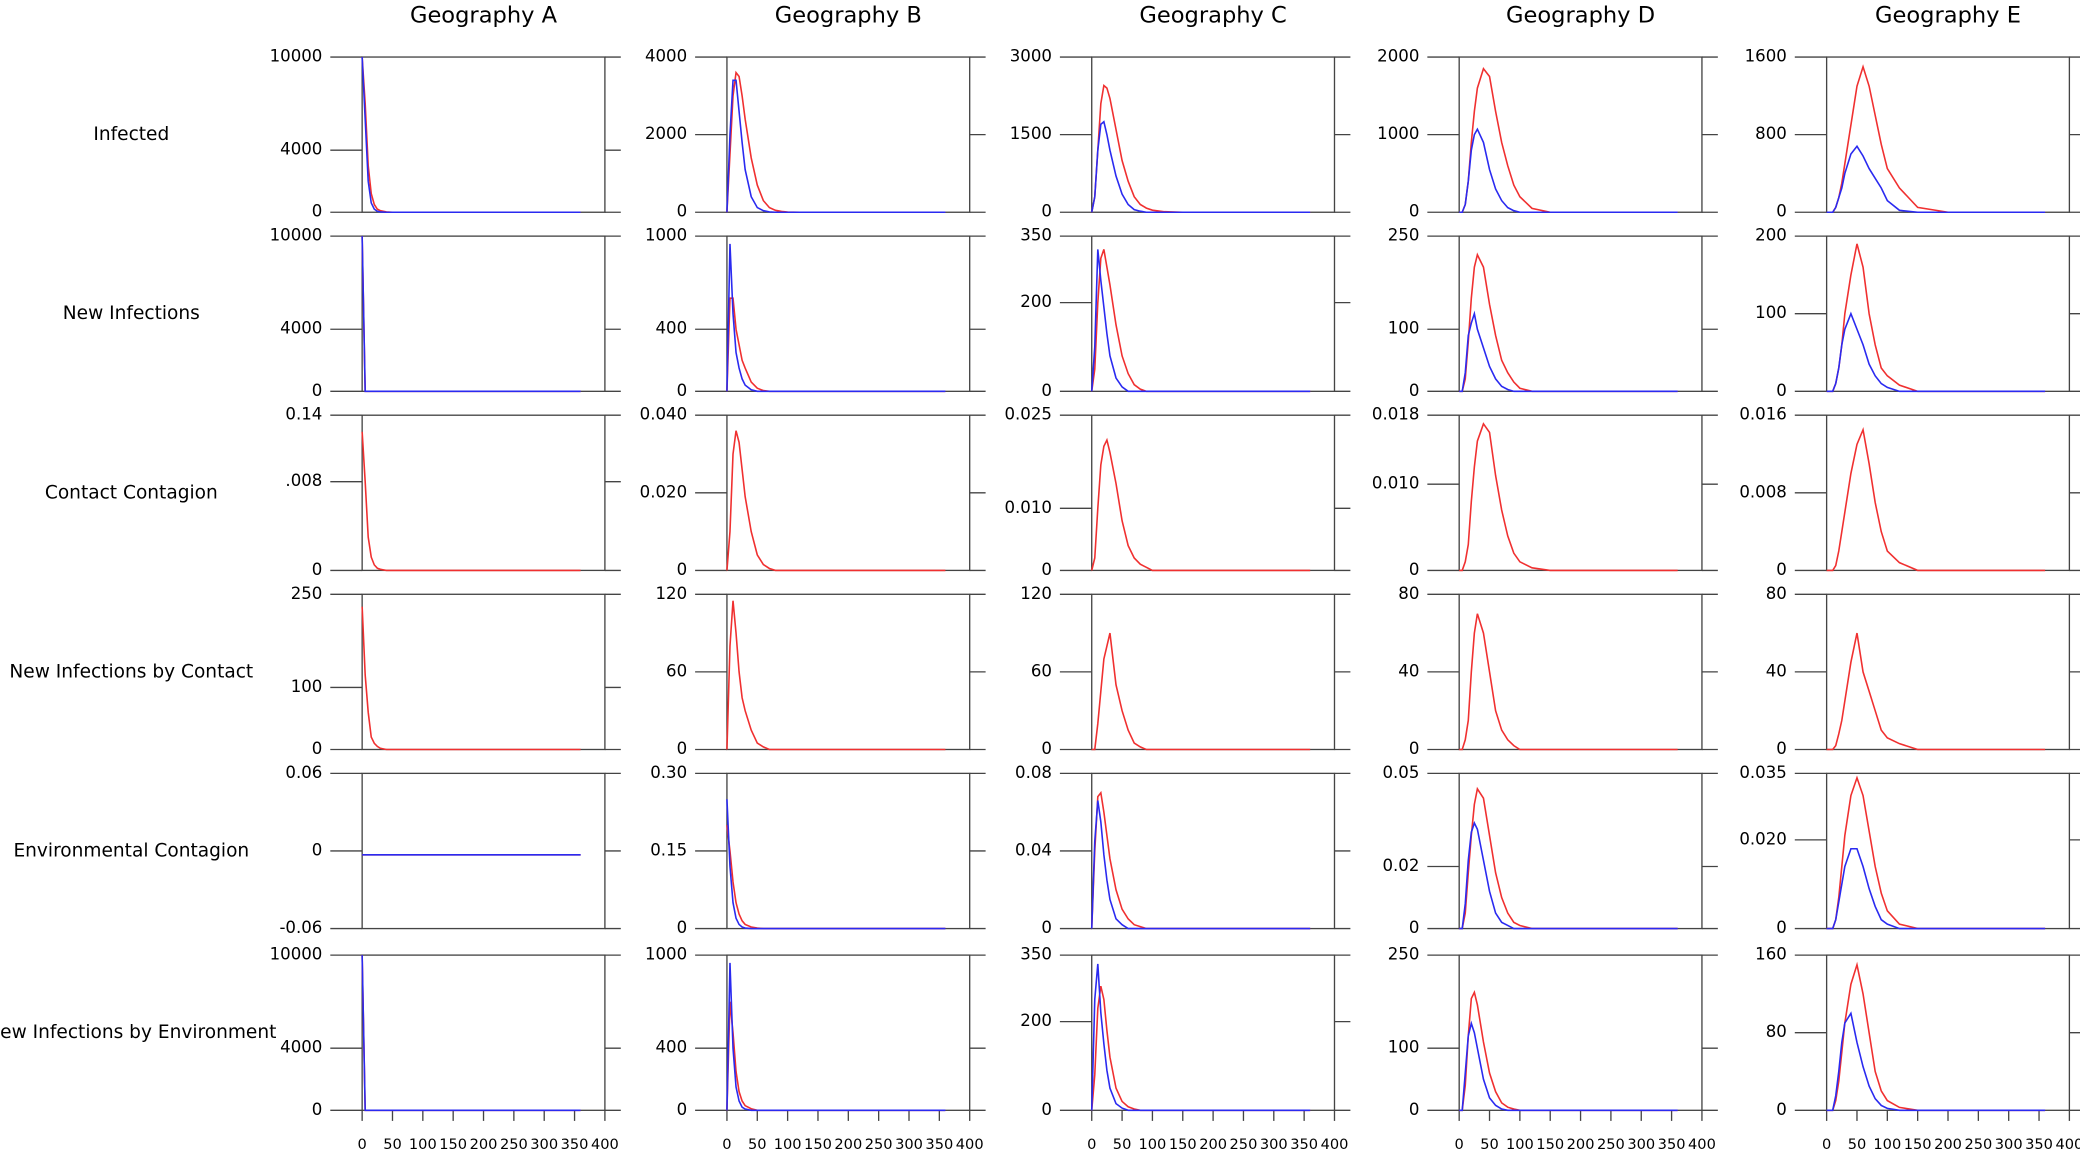 The image size is (2080, 1157). What do you see at coordinates (303, 414) in the screenshot?
I see `y-tick-label: 0.14` at bounding box center [303, 414].